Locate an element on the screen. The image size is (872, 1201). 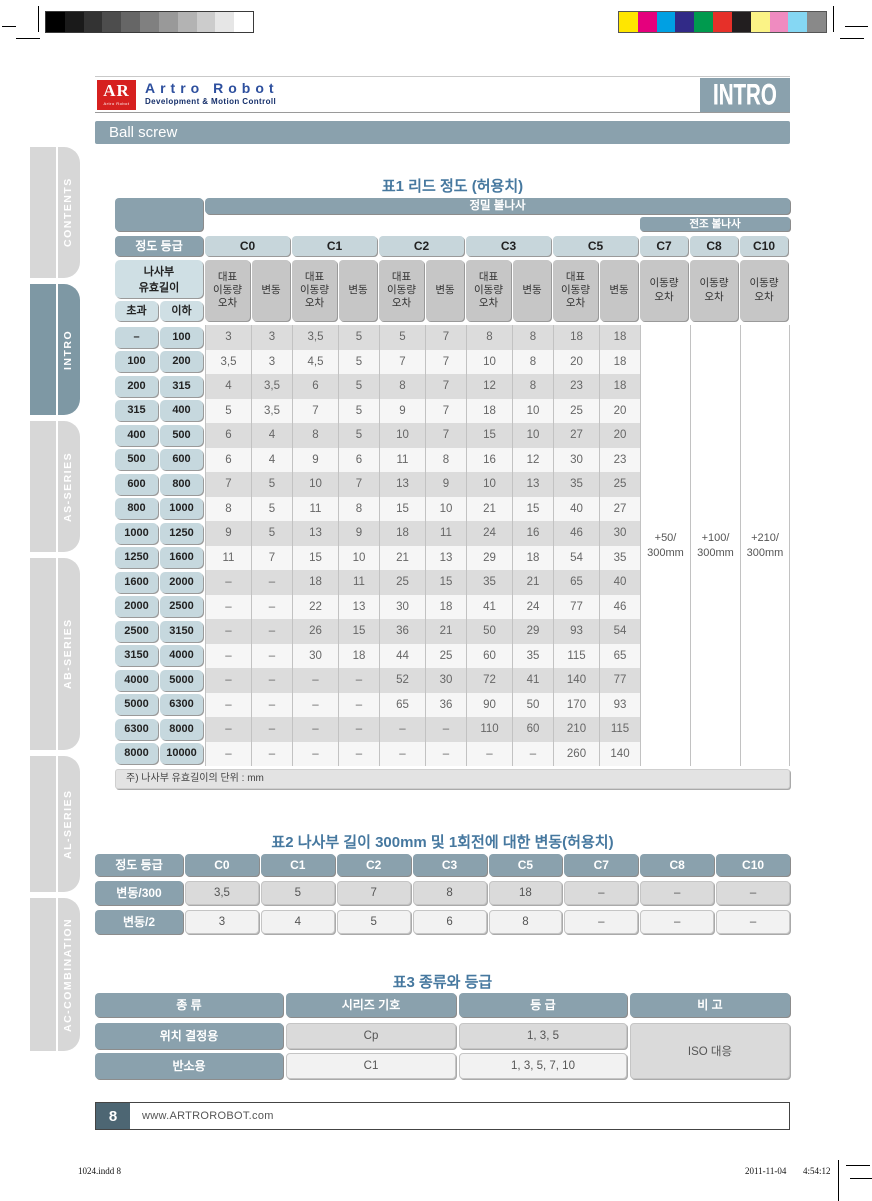
under-value-cell: 2000 is located at coordinates (181, 582).